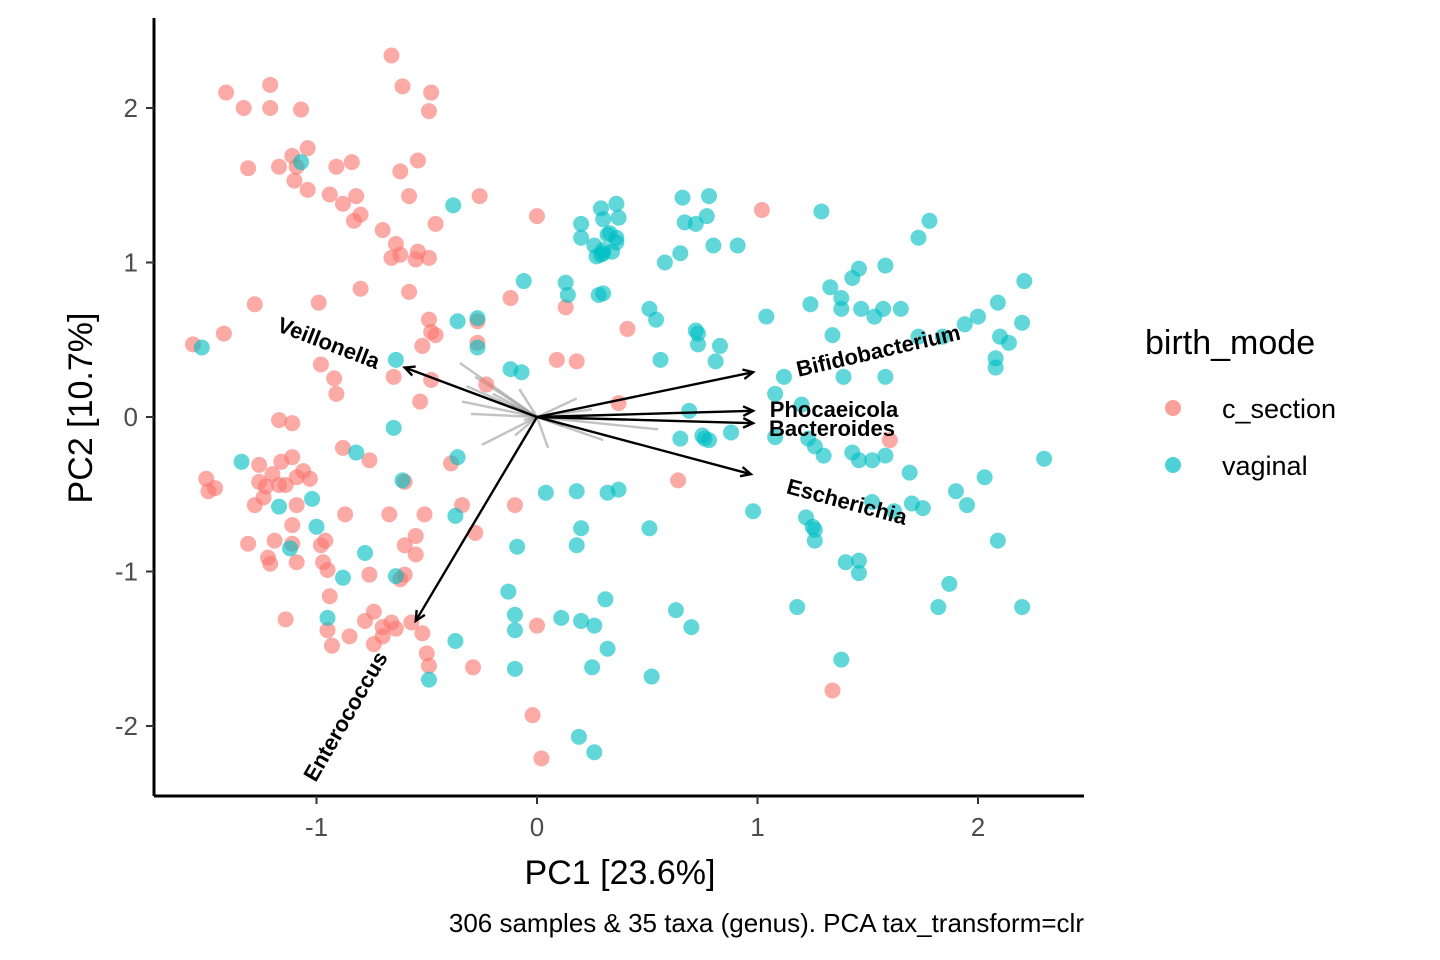  Describe the element at coordinates (329, 343) in the screenshot. I see `loading-label: Veillonella` at that location.